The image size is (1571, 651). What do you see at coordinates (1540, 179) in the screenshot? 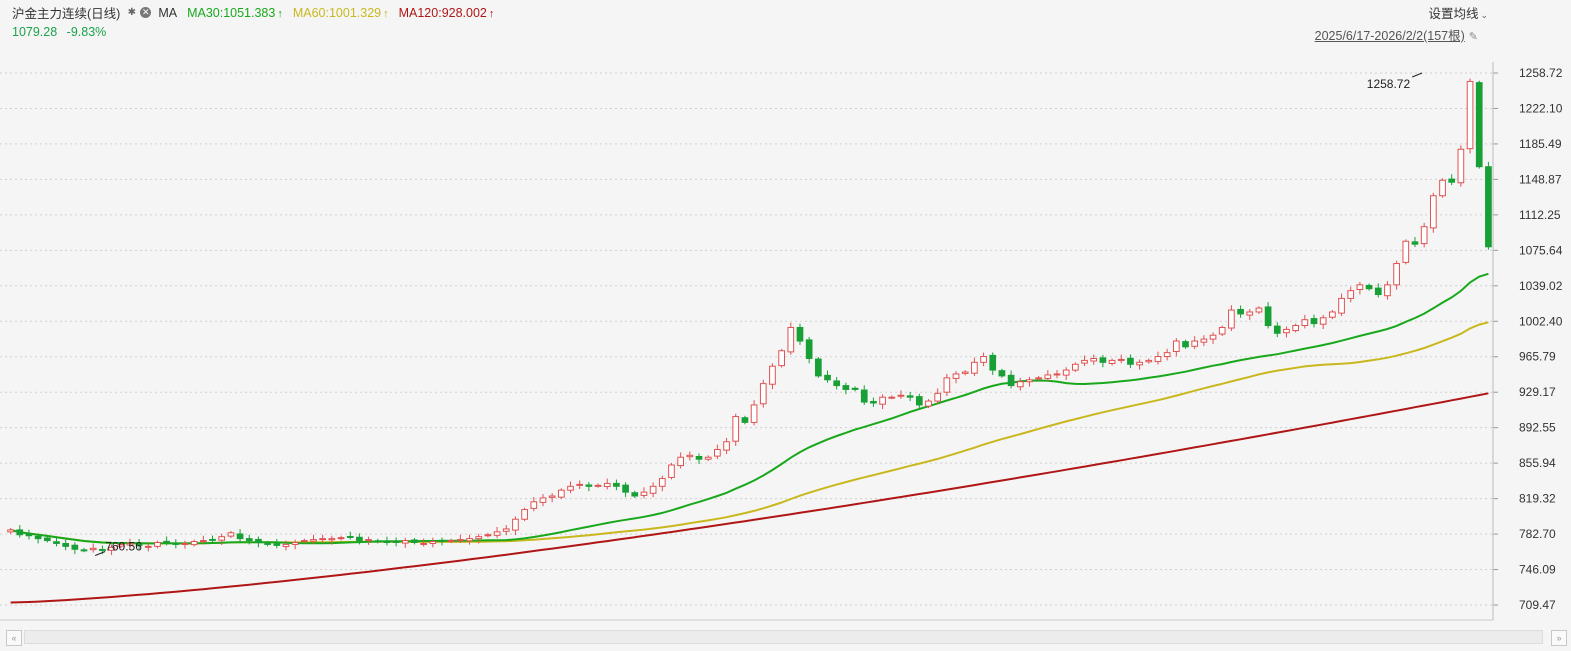
I see `y-tick-label: 1148.87` at bounding box center [1540, 179].